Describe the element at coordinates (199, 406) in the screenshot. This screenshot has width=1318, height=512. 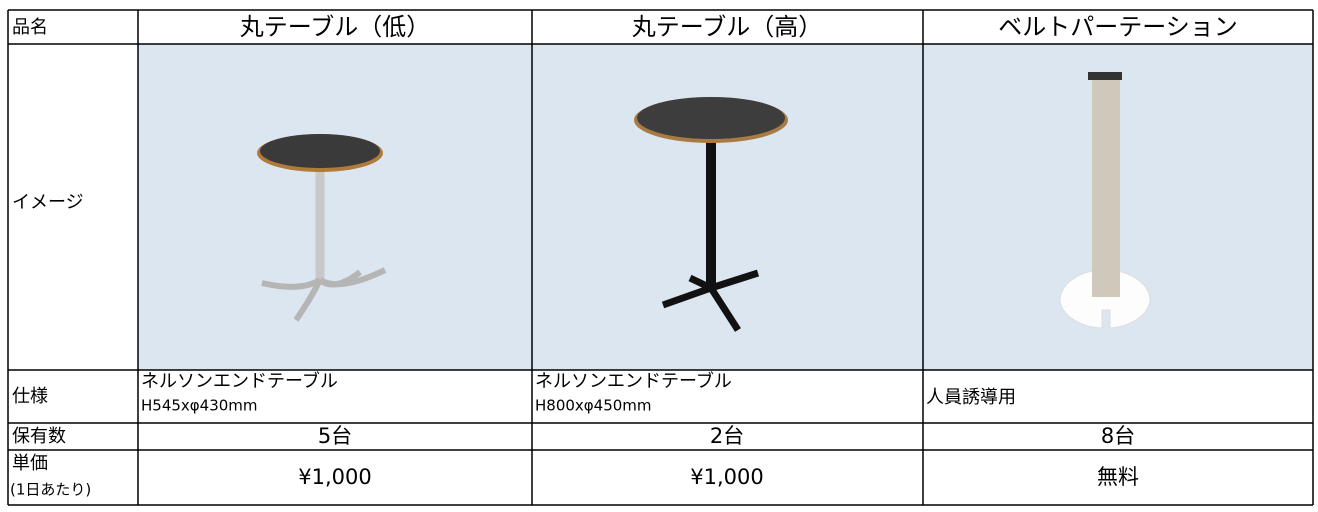
I see `spec-size: H545xφ430mm` at that location.